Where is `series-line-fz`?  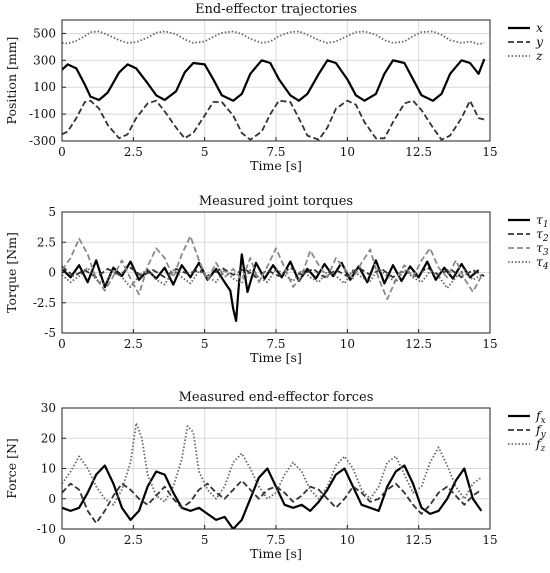
series-line-fz is located at coordinates (272, 464).